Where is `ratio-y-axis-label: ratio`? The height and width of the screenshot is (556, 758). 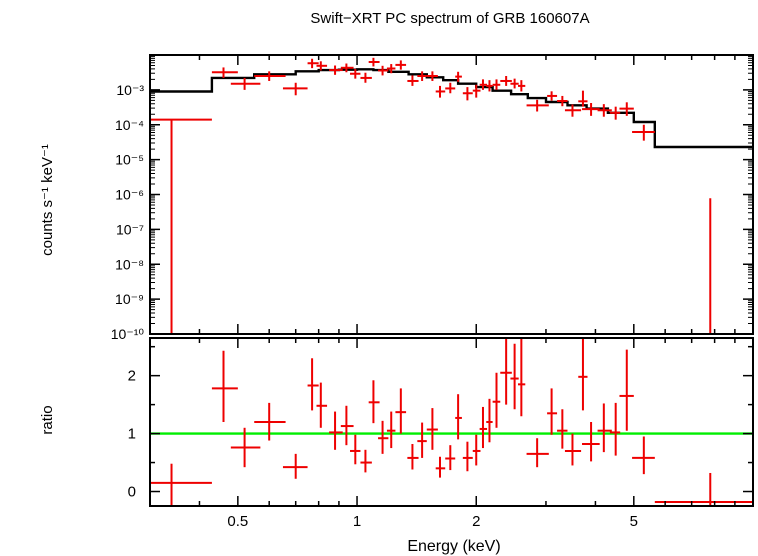
ratio-y-axis-label: ratio is located at coordinates (47, 419).